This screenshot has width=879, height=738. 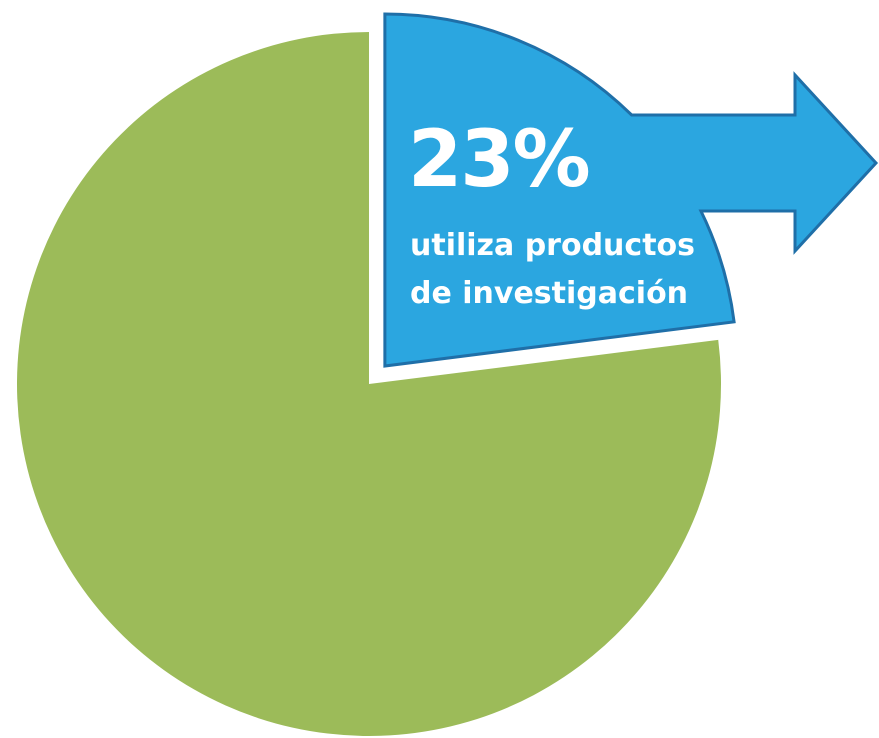 What do you see at coordinates (551, 213) in the screenshot?
I see `labels-layer: 23% utiliza productos de investigación` at bounding box center [551, 213].